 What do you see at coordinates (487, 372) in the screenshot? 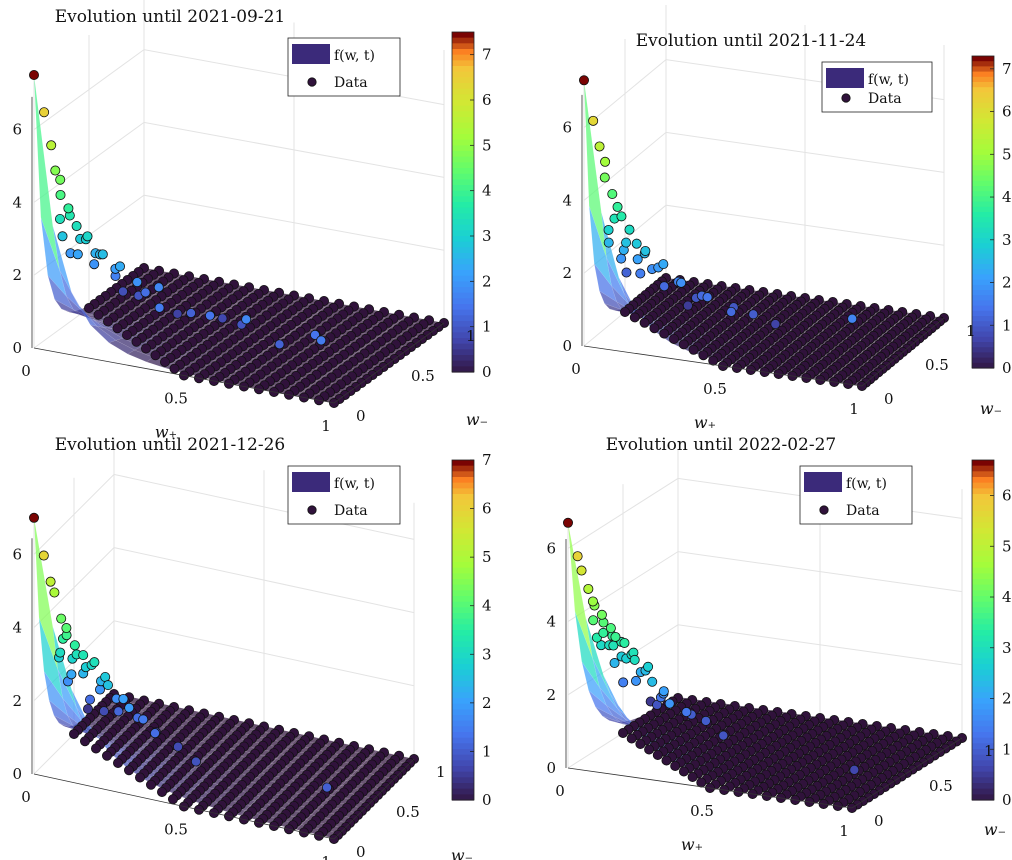
I see `colorbar-tick-label: 0` at bounding box center [487, 372].